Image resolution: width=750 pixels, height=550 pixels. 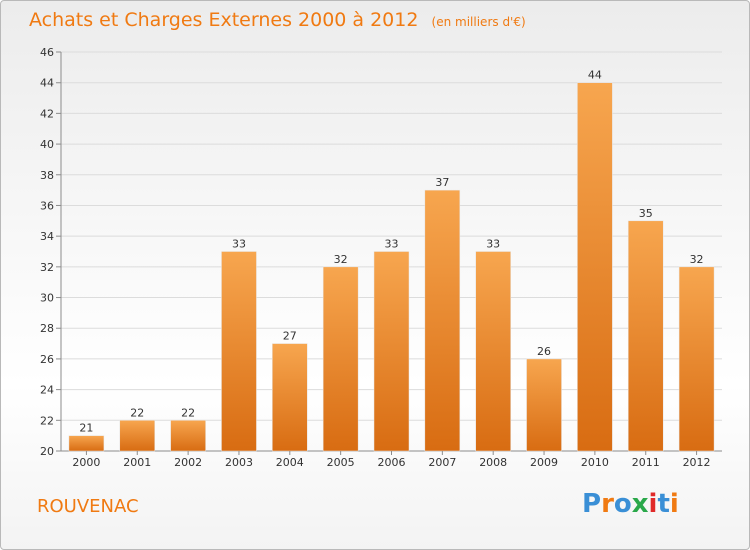 I want to click on data-label: 35, so click(x=646, y=213).